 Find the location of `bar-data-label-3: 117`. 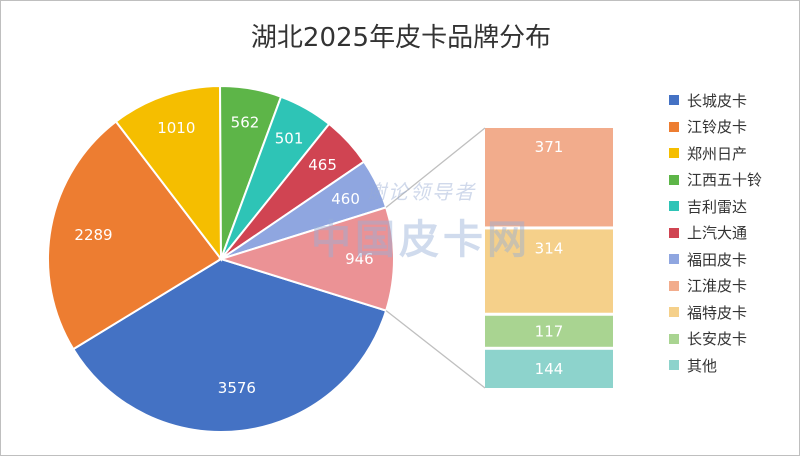

bar-data-label-3: 117 is located at coordinates (549, 331).